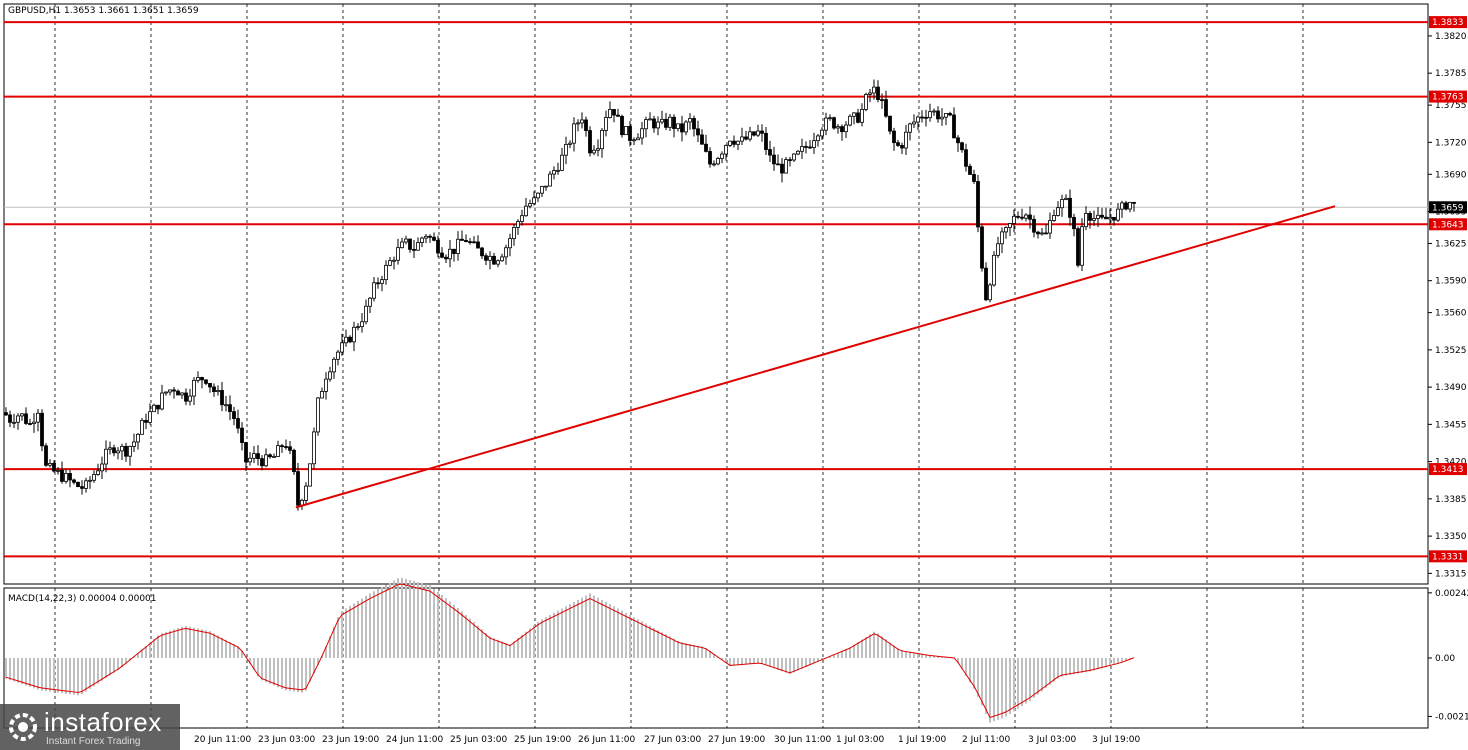 The height and width of the screenshot is (750, 1468). Describe the element at coordinates (672, 740) in the screenshot. I see `time-tick-label: 27 Jun 03:00` at that location.